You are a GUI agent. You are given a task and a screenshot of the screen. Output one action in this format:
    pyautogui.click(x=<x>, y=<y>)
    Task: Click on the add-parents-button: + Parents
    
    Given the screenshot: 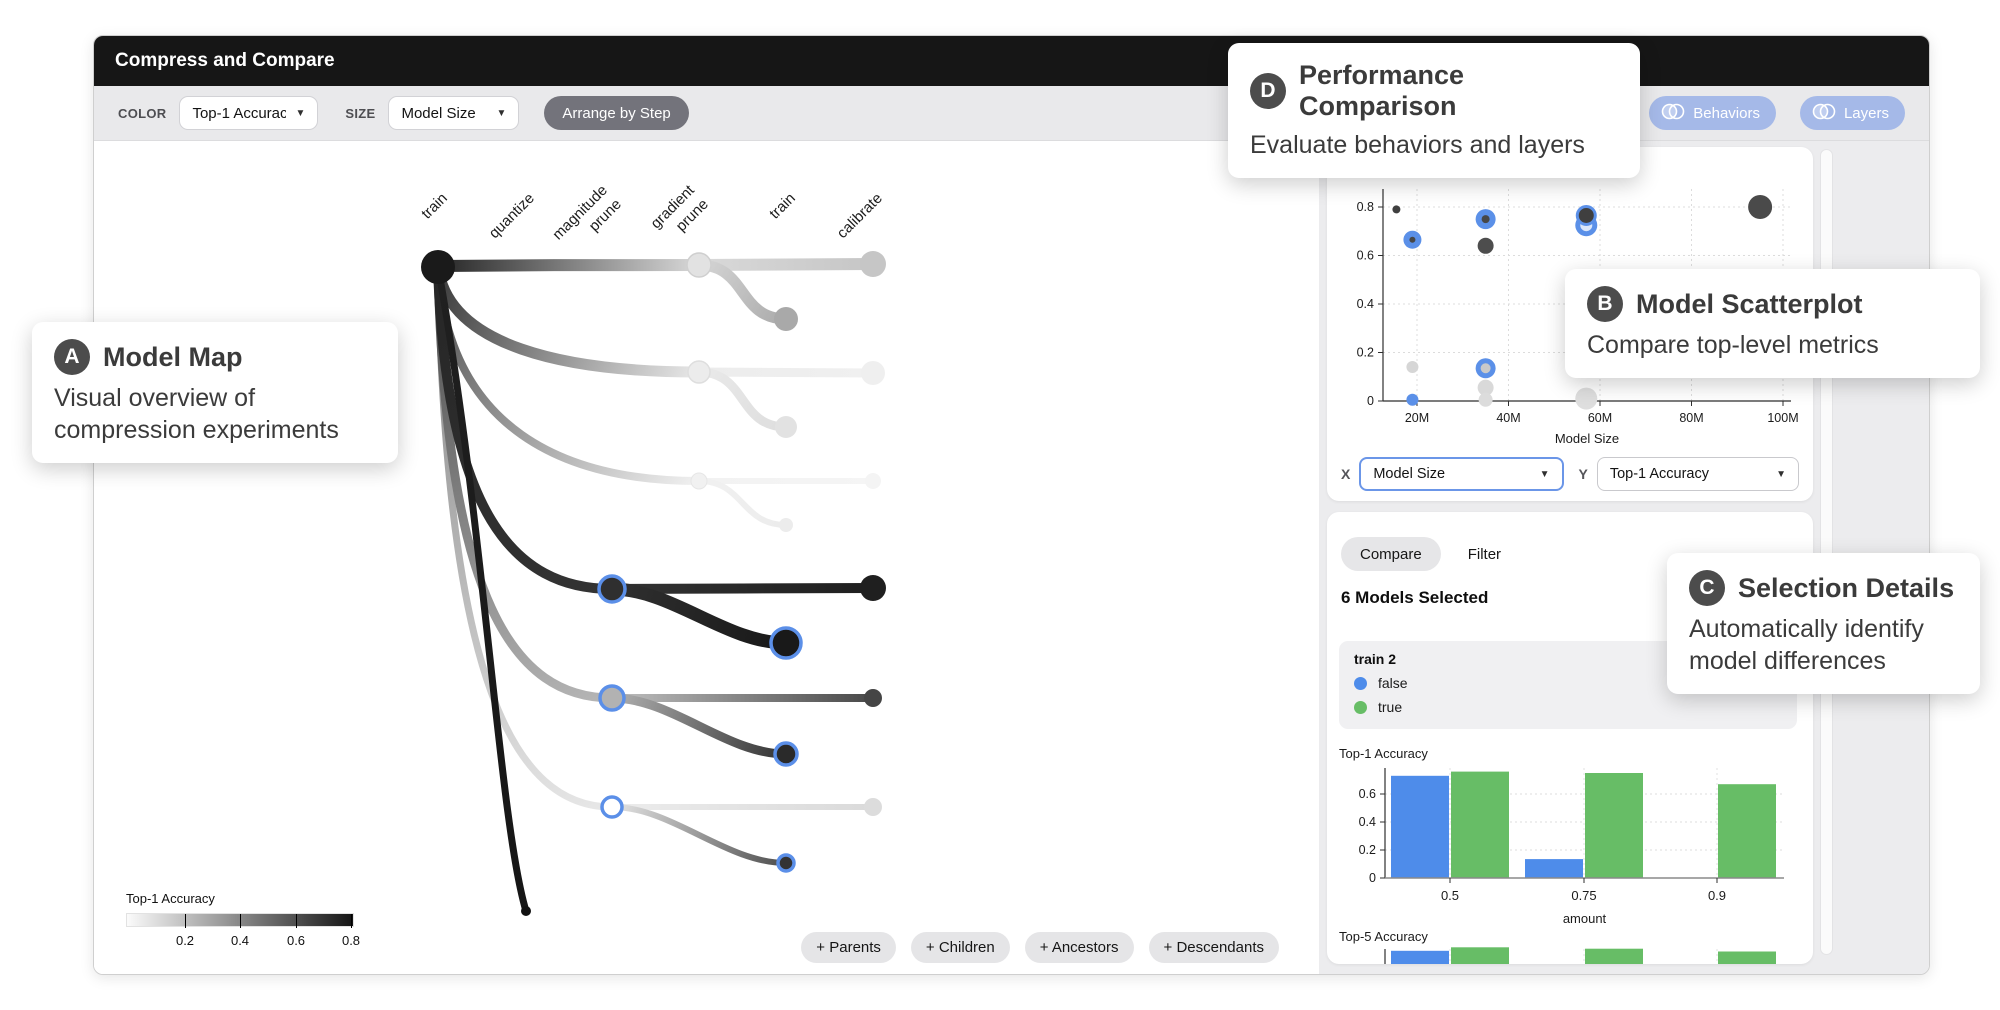 What is the action you would take?
    pyautogui.click(x=848, y=947)
    